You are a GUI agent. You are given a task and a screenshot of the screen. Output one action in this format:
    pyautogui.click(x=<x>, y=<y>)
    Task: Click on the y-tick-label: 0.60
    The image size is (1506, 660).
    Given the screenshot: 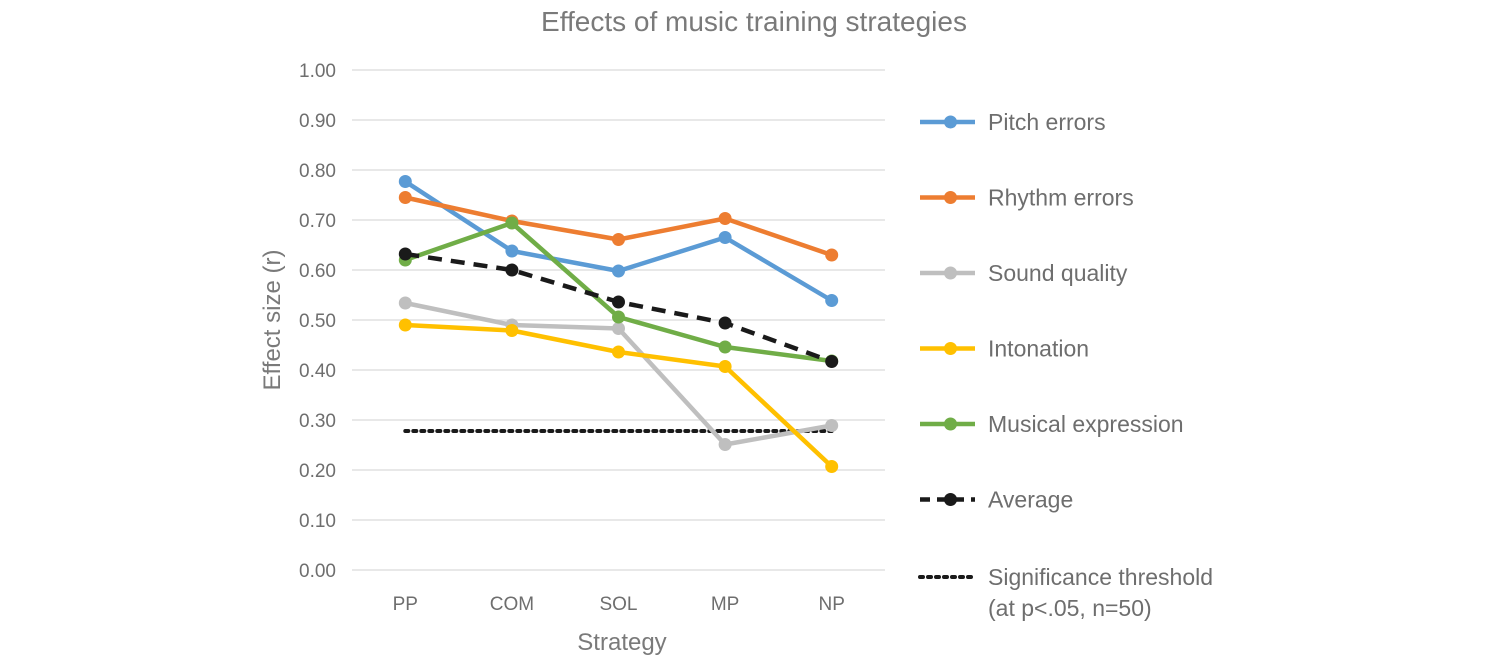 What is the action you would take?
    pyautogui.click(x=317, y=271)
    